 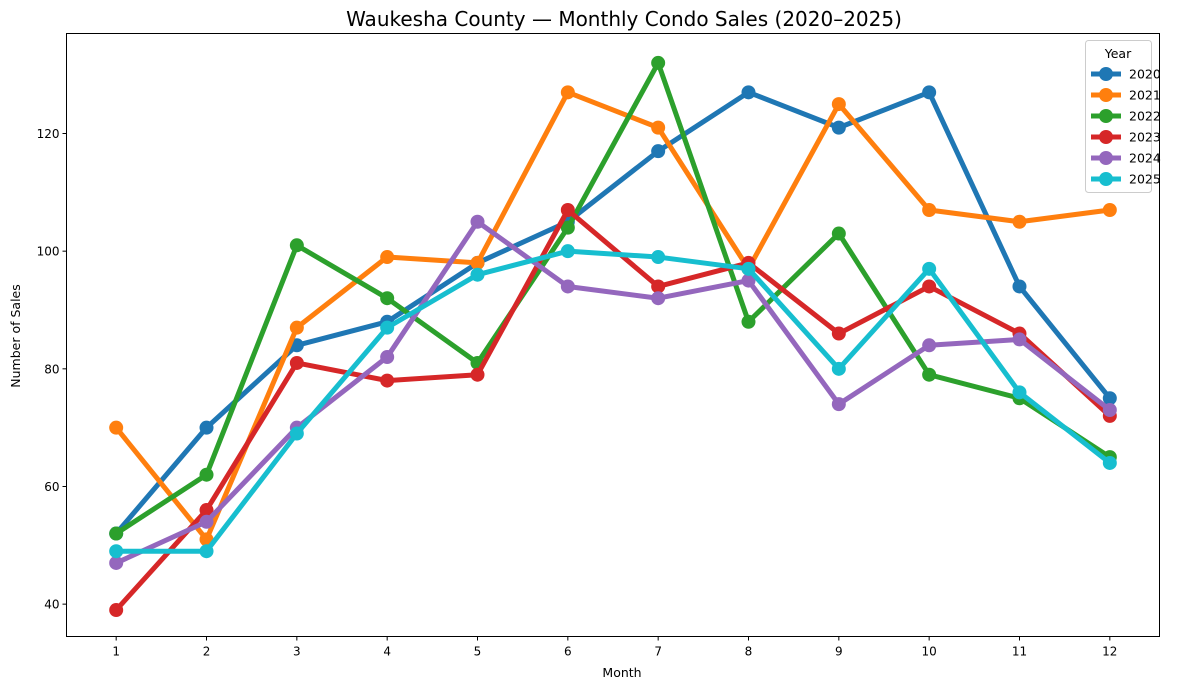 What do you see at coordinates (1126, 116) in the screenshot?
I see `legend-item-2022: 2022` at bounding box center [1126, 116].